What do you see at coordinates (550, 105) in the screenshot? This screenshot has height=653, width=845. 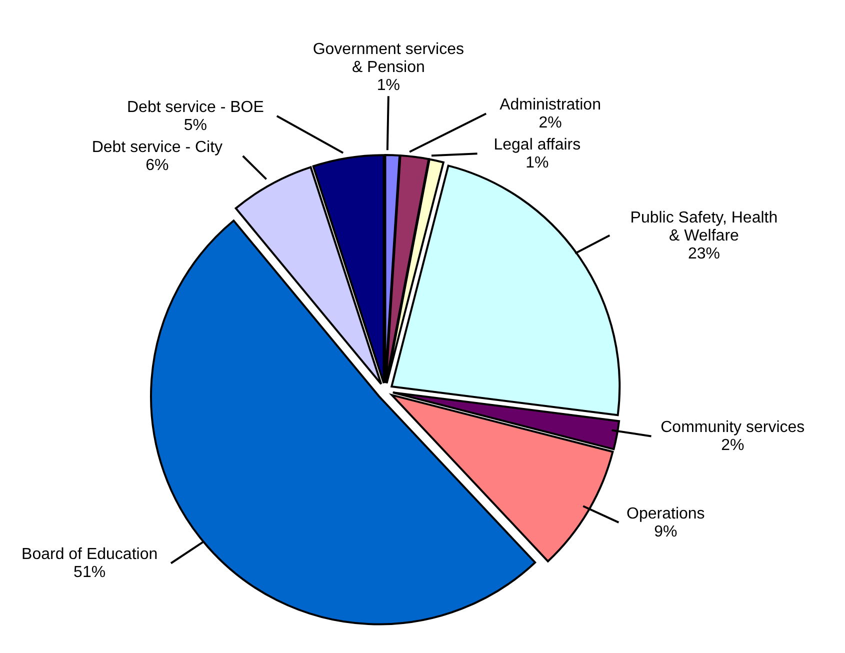 I see `slice-label: Administration` at bounding box center [550, 105].